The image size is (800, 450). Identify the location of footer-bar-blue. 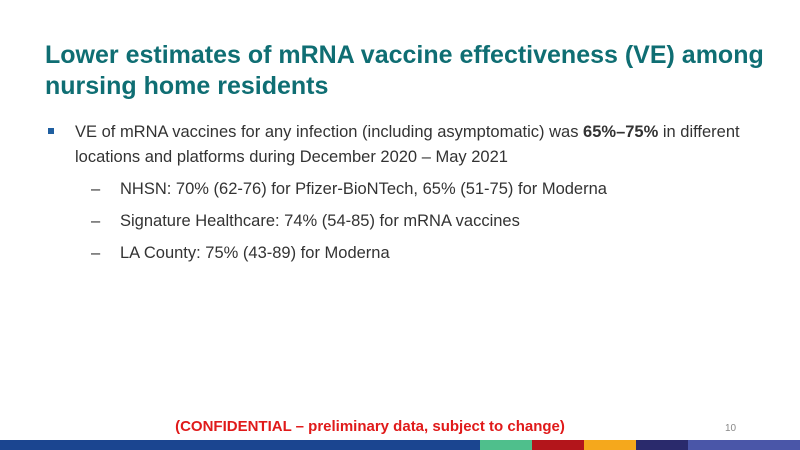
(240, 445).